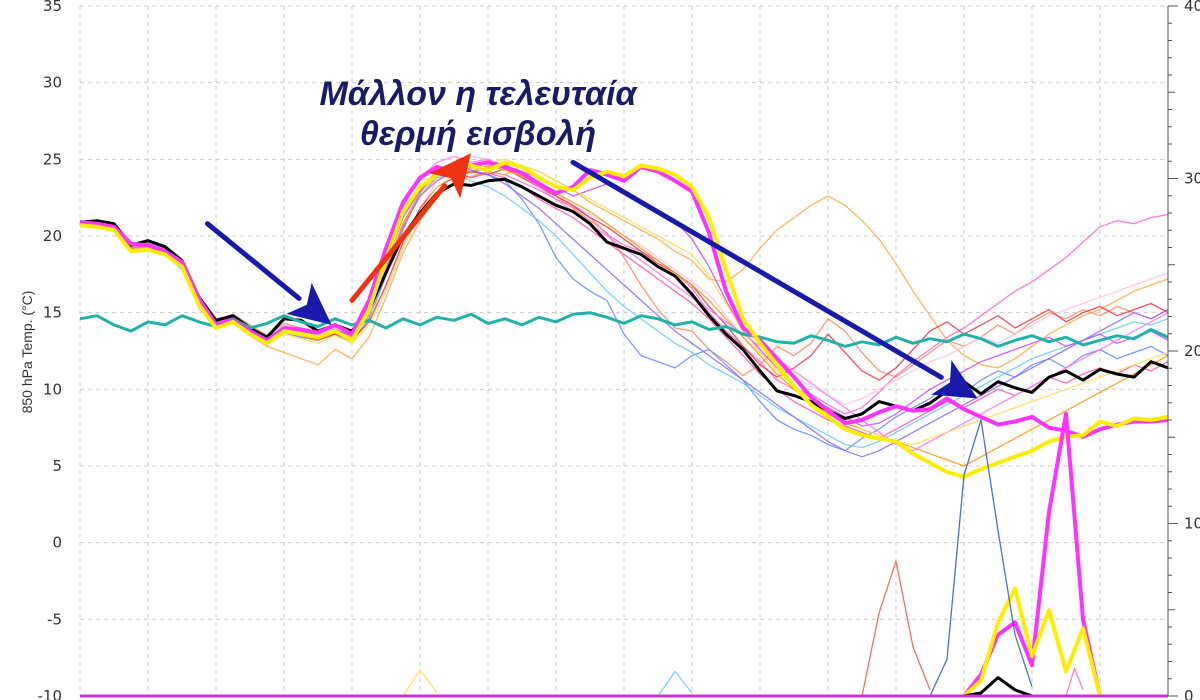 The height and width of the screenshot is (700, 1200). What do you see at coordinates (478, 134) in the screenshot?
I see `annotation-line-2: θερμή εισβολή` at bounding box center [478, 134].